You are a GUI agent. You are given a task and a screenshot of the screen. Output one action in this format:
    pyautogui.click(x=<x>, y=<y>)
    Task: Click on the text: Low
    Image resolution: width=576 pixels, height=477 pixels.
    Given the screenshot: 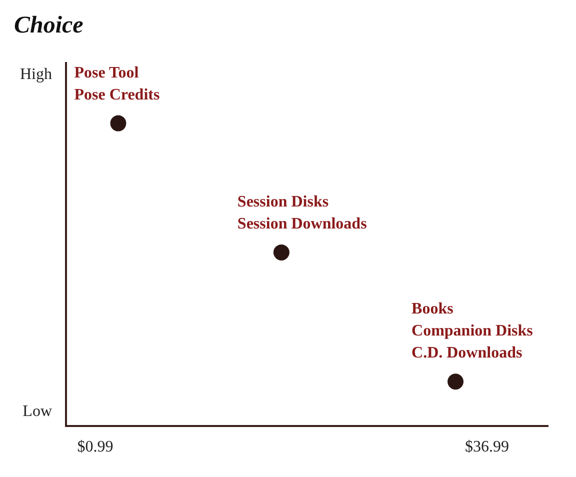 What is the action you would take?
    pyautogui.click(x=37, y=411)
    